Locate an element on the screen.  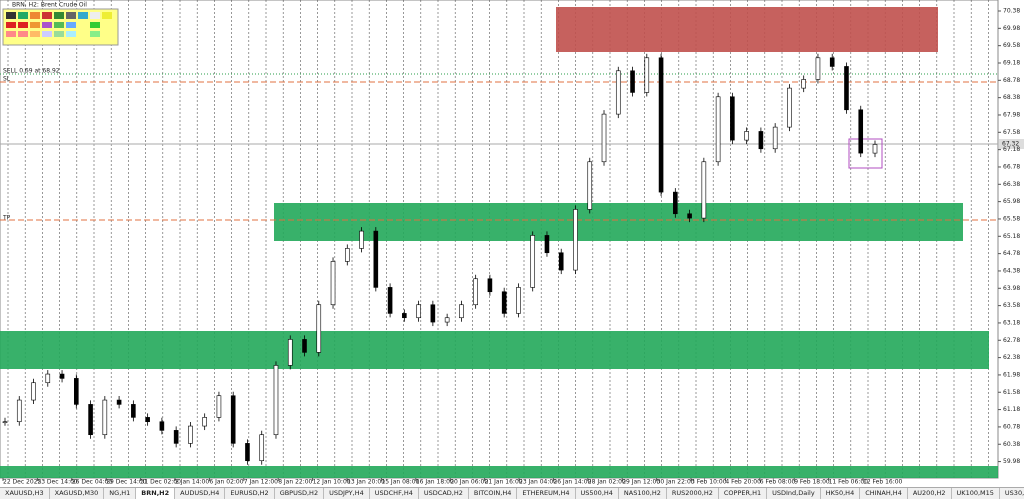
tab: XAUUSD,H3 is located at coordinates (25, 493).